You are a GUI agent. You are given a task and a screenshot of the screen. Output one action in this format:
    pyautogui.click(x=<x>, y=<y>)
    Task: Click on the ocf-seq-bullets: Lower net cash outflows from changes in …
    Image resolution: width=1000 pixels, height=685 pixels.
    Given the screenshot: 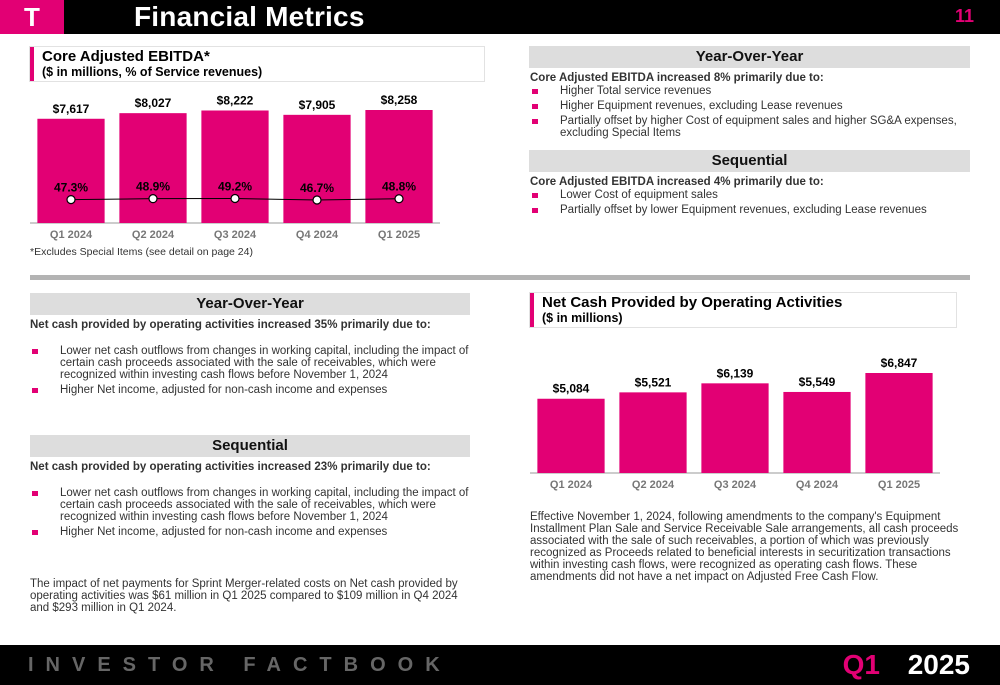 What is the action you would take?
    pyautogui.click(x=250, y=514)
    